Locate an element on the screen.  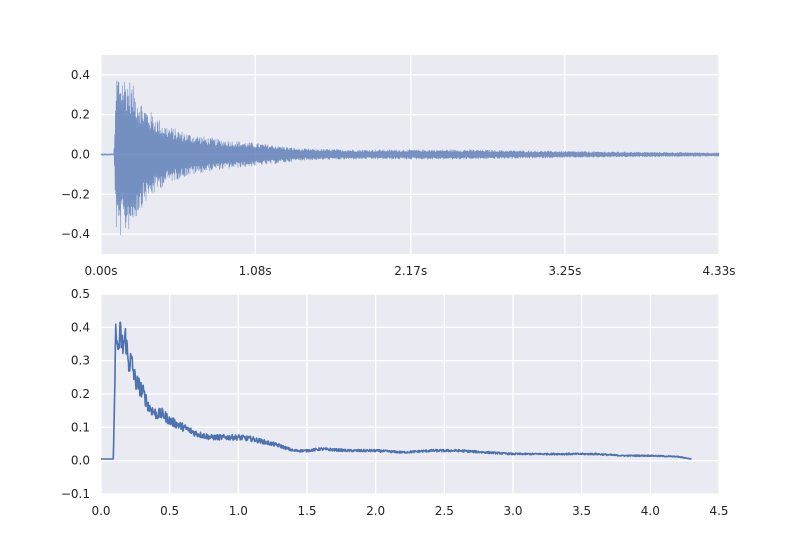
y-tick-label: 0.5 is located at coordinates (80, 294).